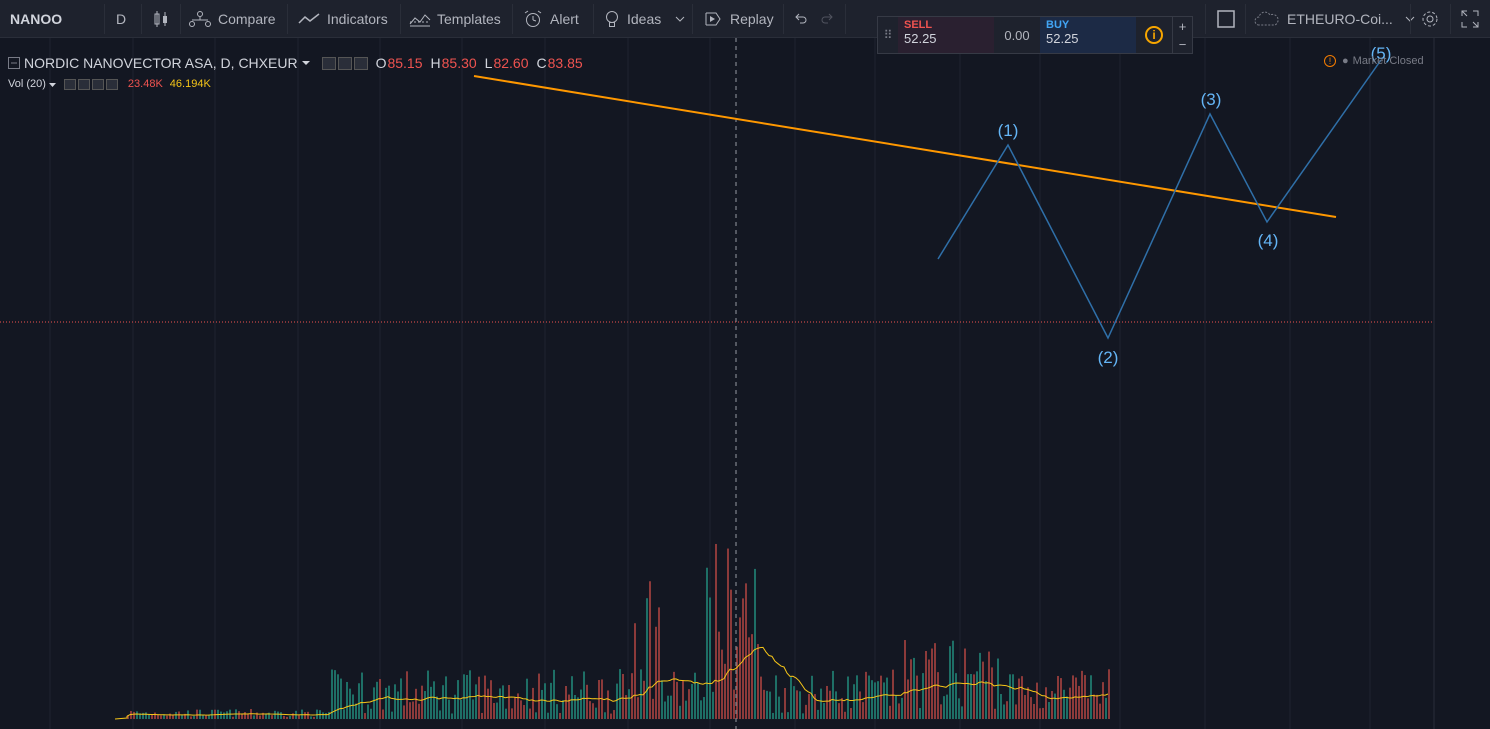 Image resolution: width=1490 pixels, height=729 pixels. Describe the element at coordinates (888, 35) in the screenshot. I see `drag-handle-icon: ⠿` at that location.